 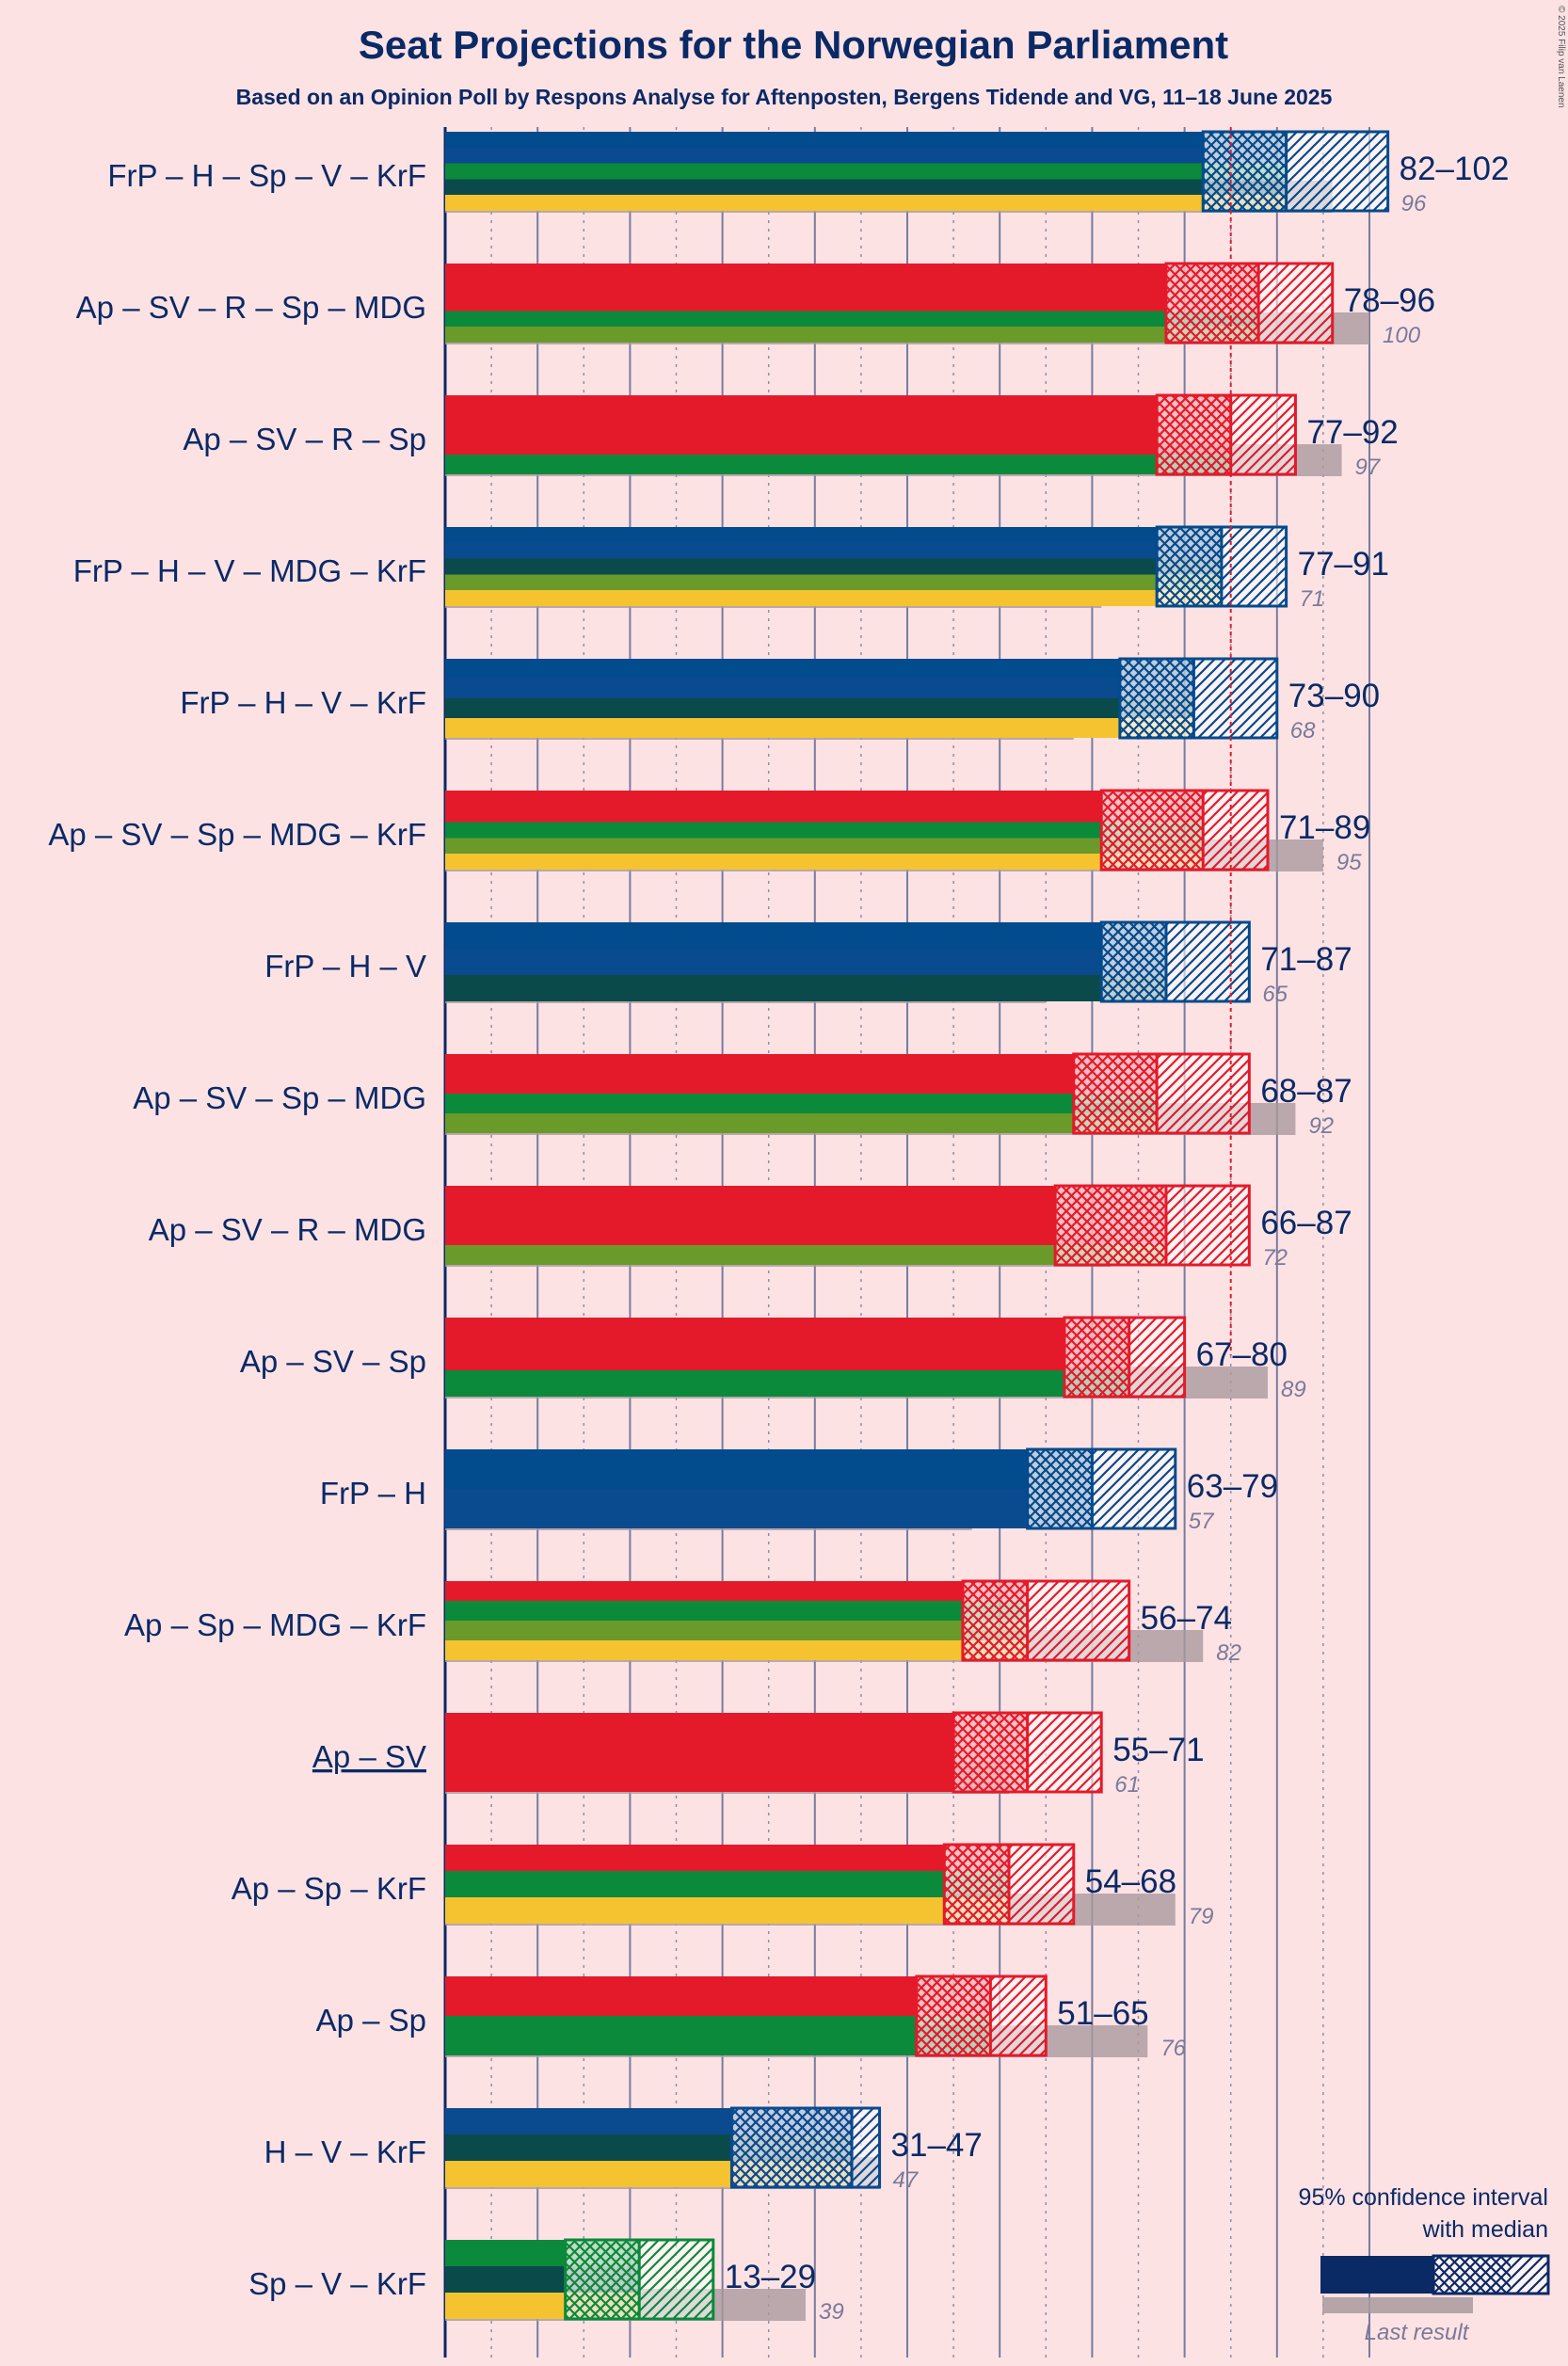 I want to click on range-label: 82–102, so click(x=1455, y=169).